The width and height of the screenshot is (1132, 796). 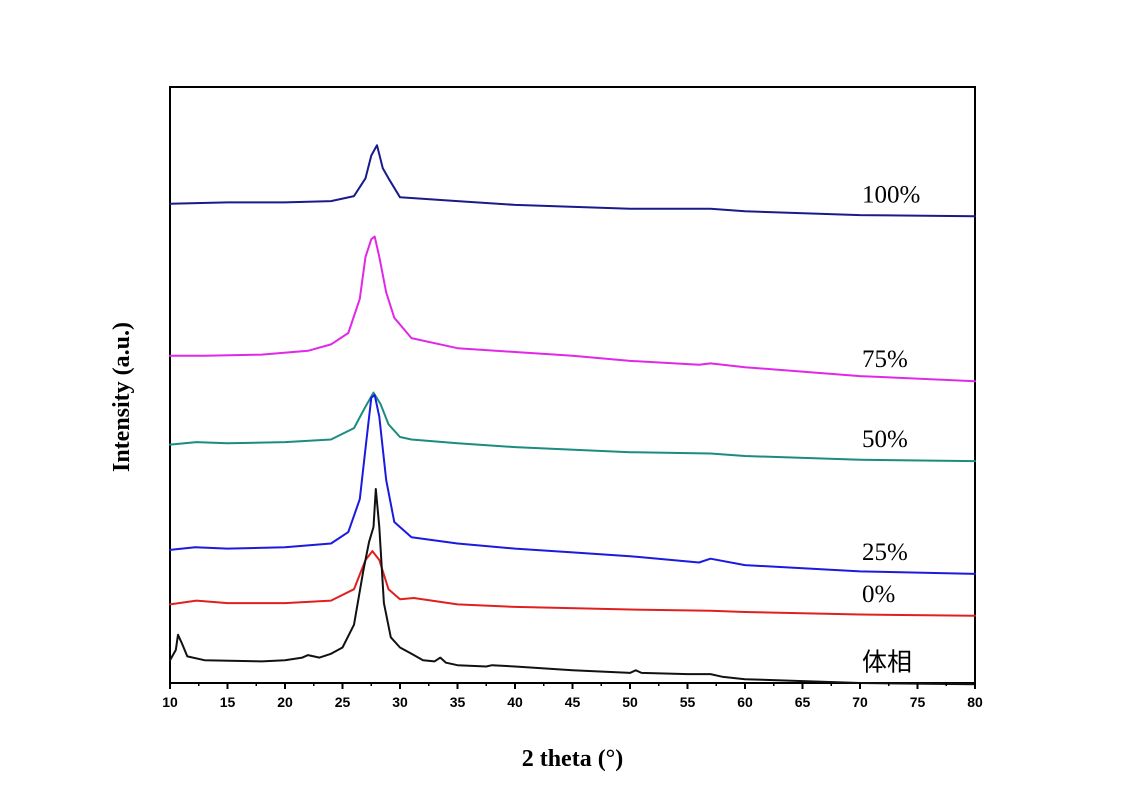 What do you see at coordinates (515, 702) in the screenshot?
I see `x-tick-label: 40` at bounding box center [515, 702].